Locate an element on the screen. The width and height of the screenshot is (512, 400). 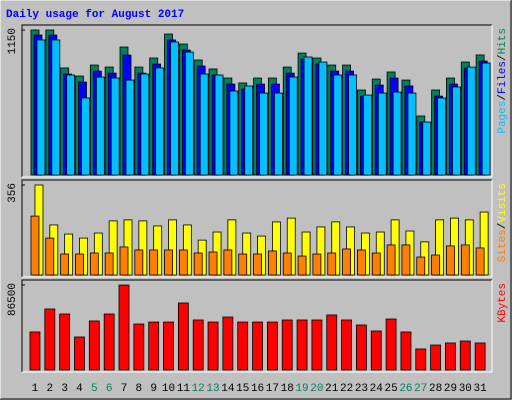
x-tick-label: 28 is located at coordinates (435, 389).